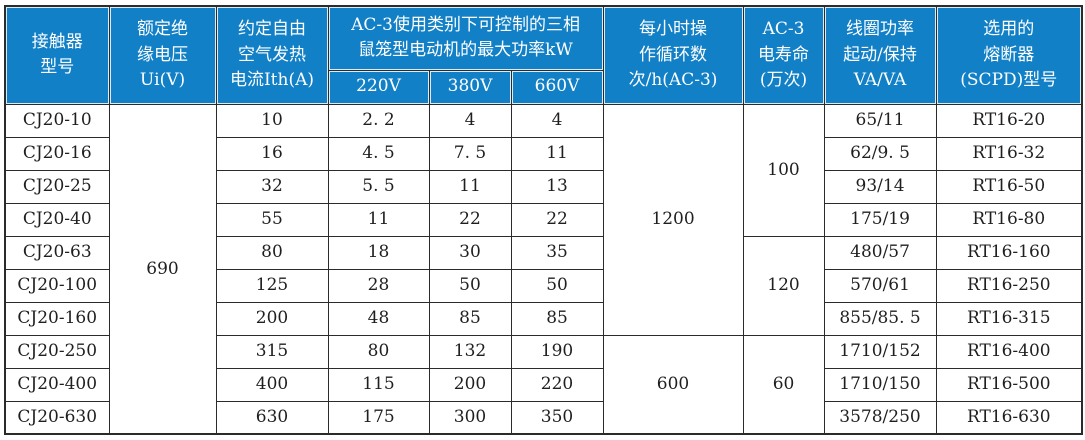 This screenshot has width=1085, height=440. What do you see at coordinates (557, 87) in the screenshot?
I see `header-660v: 660V` at bounding box center [557, 87].